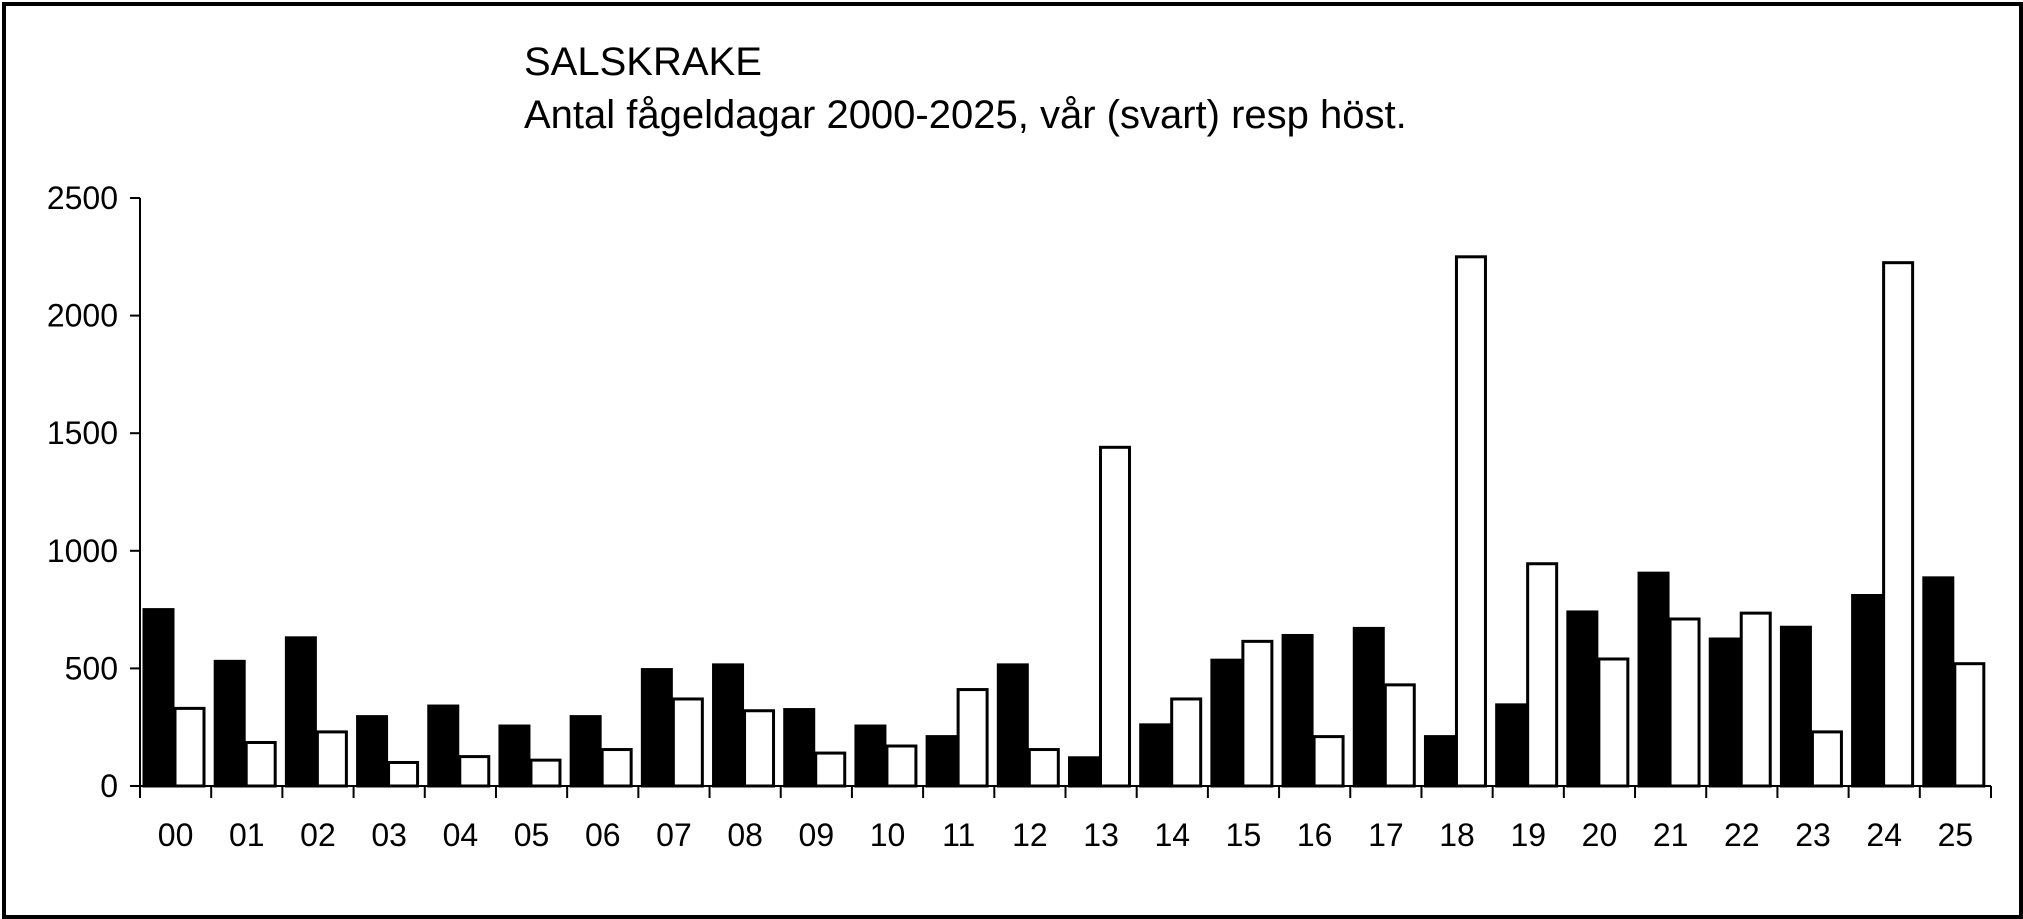 Image resolution: width=2023 pixels, height=919 pixels. What do you see at coordinates (1172, 835) in the screenshot?
I see `x-tick-label: 14` at bounding box center [1172, 835].